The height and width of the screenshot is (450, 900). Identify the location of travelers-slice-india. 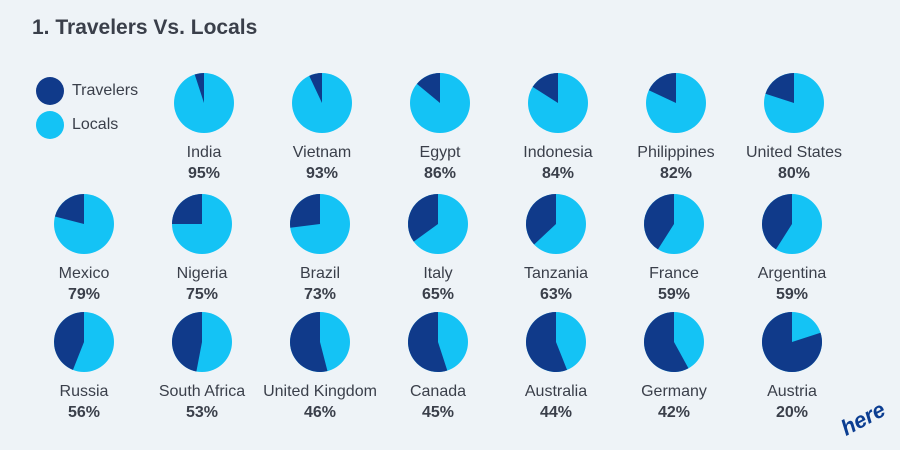
(199, 88).